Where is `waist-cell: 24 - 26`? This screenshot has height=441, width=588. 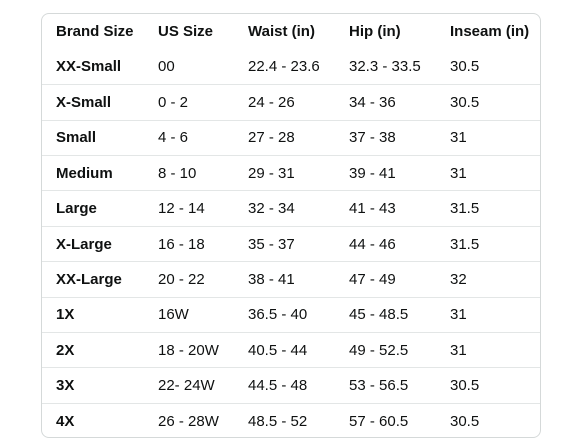 waist-cell: 24 - 26 is located at coordinates (284, 102).